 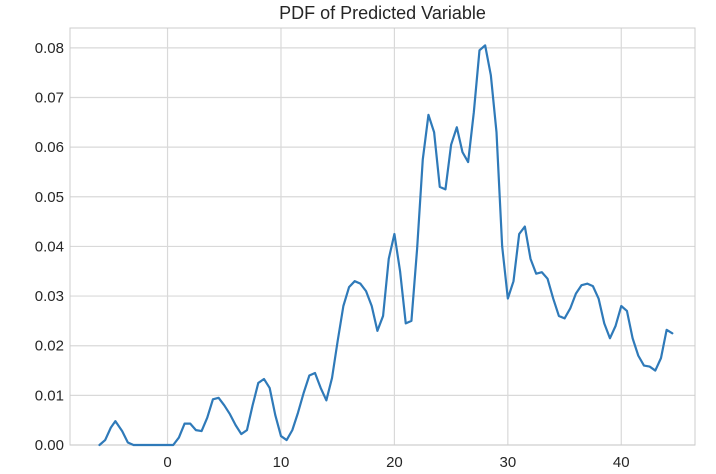 What do you see at coordinates (621, 462) in the screenshot?
I see `x-tick-label: 40` at bounding box center [621, 462].